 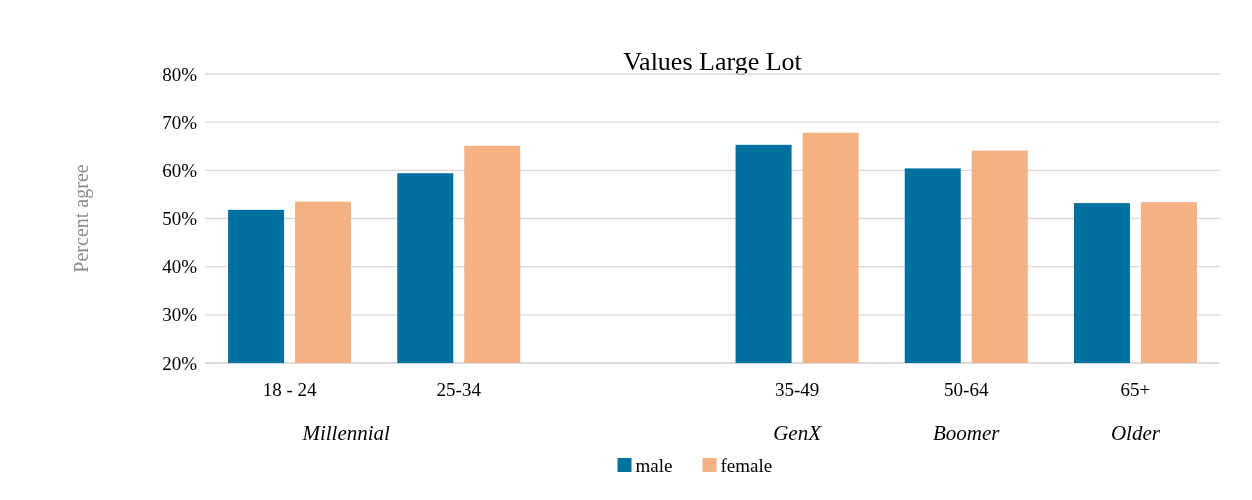 I want to click on x-tick-label: 65+, so click(x=1135, y=389).